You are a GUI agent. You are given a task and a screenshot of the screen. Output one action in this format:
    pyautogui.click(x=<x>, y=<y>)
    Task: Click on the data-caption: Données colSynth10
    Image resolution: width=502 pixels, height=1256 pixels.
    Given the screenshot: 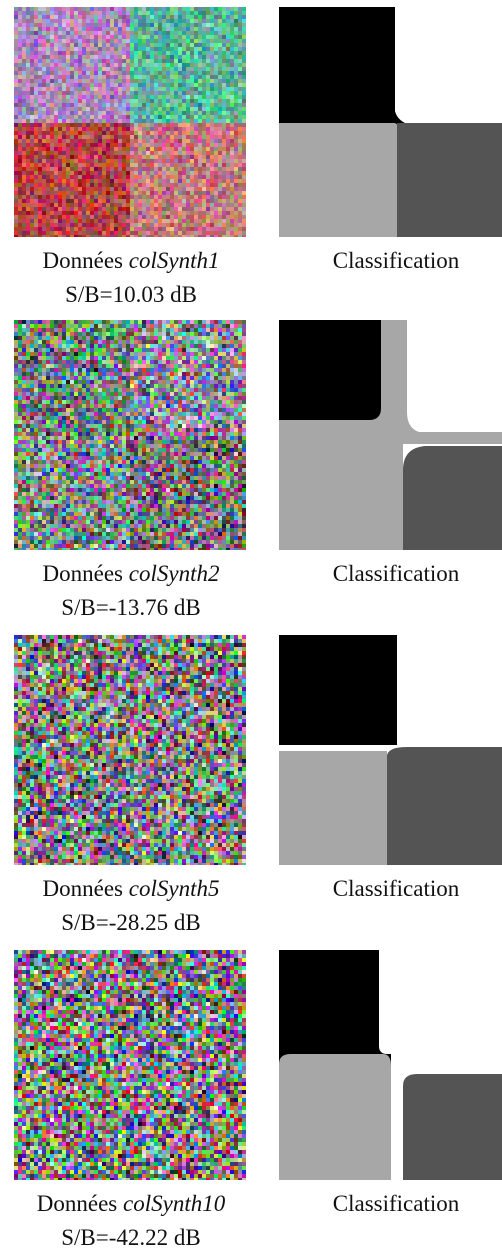 What is the action you would take?
    pyautogui.click(x=131, y=1204)
    